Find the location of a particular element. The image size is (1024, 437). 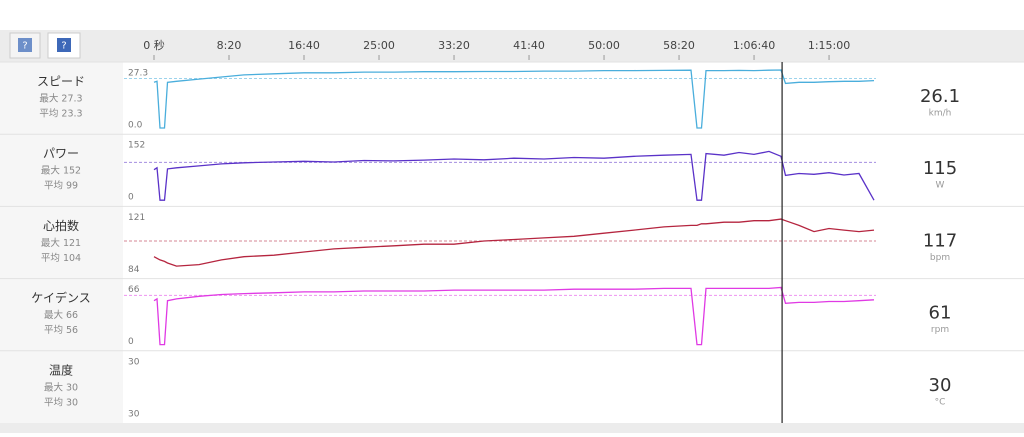

x-tick-label: 41:40 is located at coordinates (529, 45).